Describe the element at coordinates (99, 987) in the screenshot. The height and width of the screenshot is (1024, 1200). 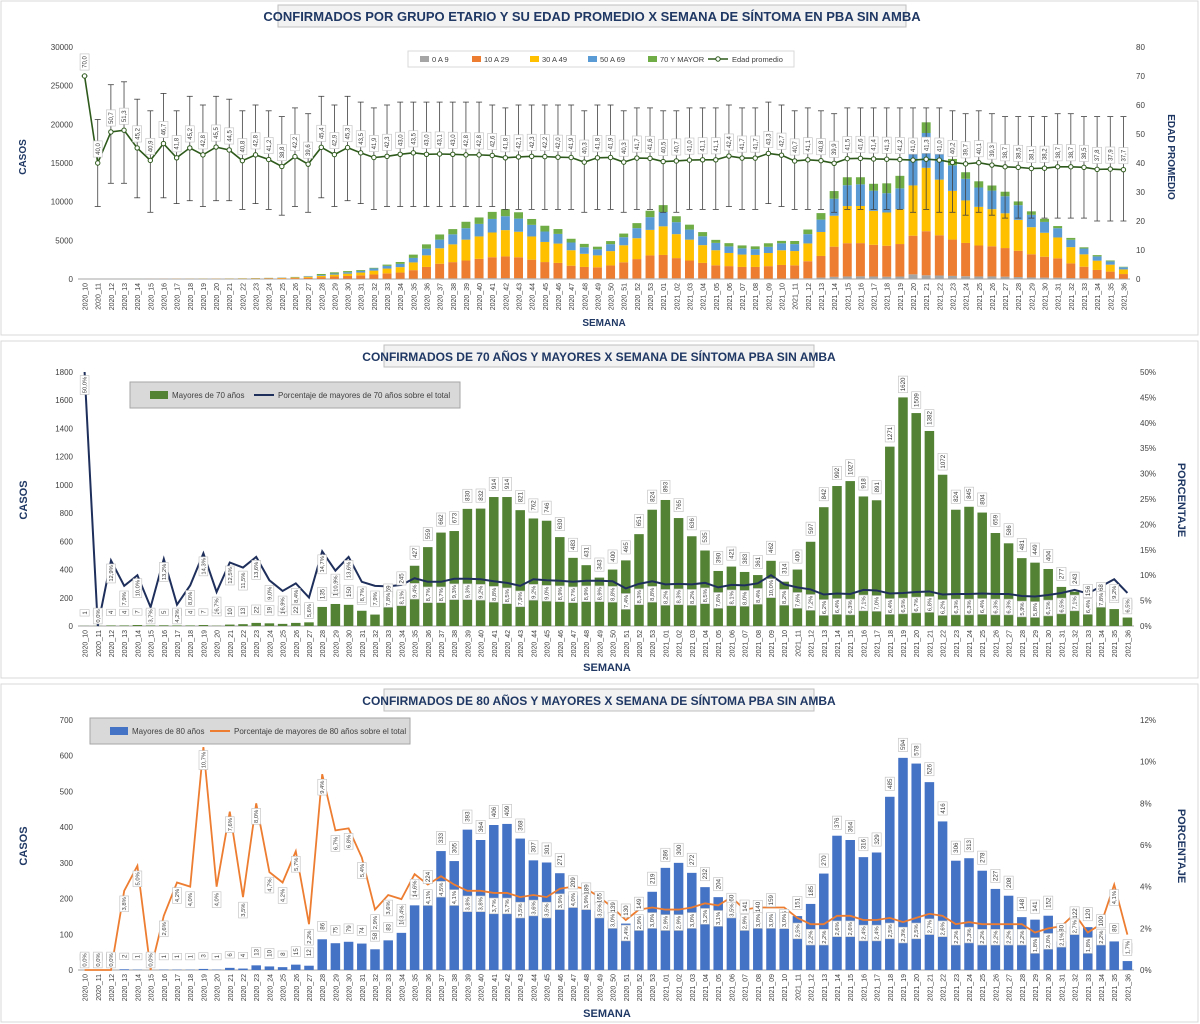
I see `x-tick-label: 2020_11` at that location.